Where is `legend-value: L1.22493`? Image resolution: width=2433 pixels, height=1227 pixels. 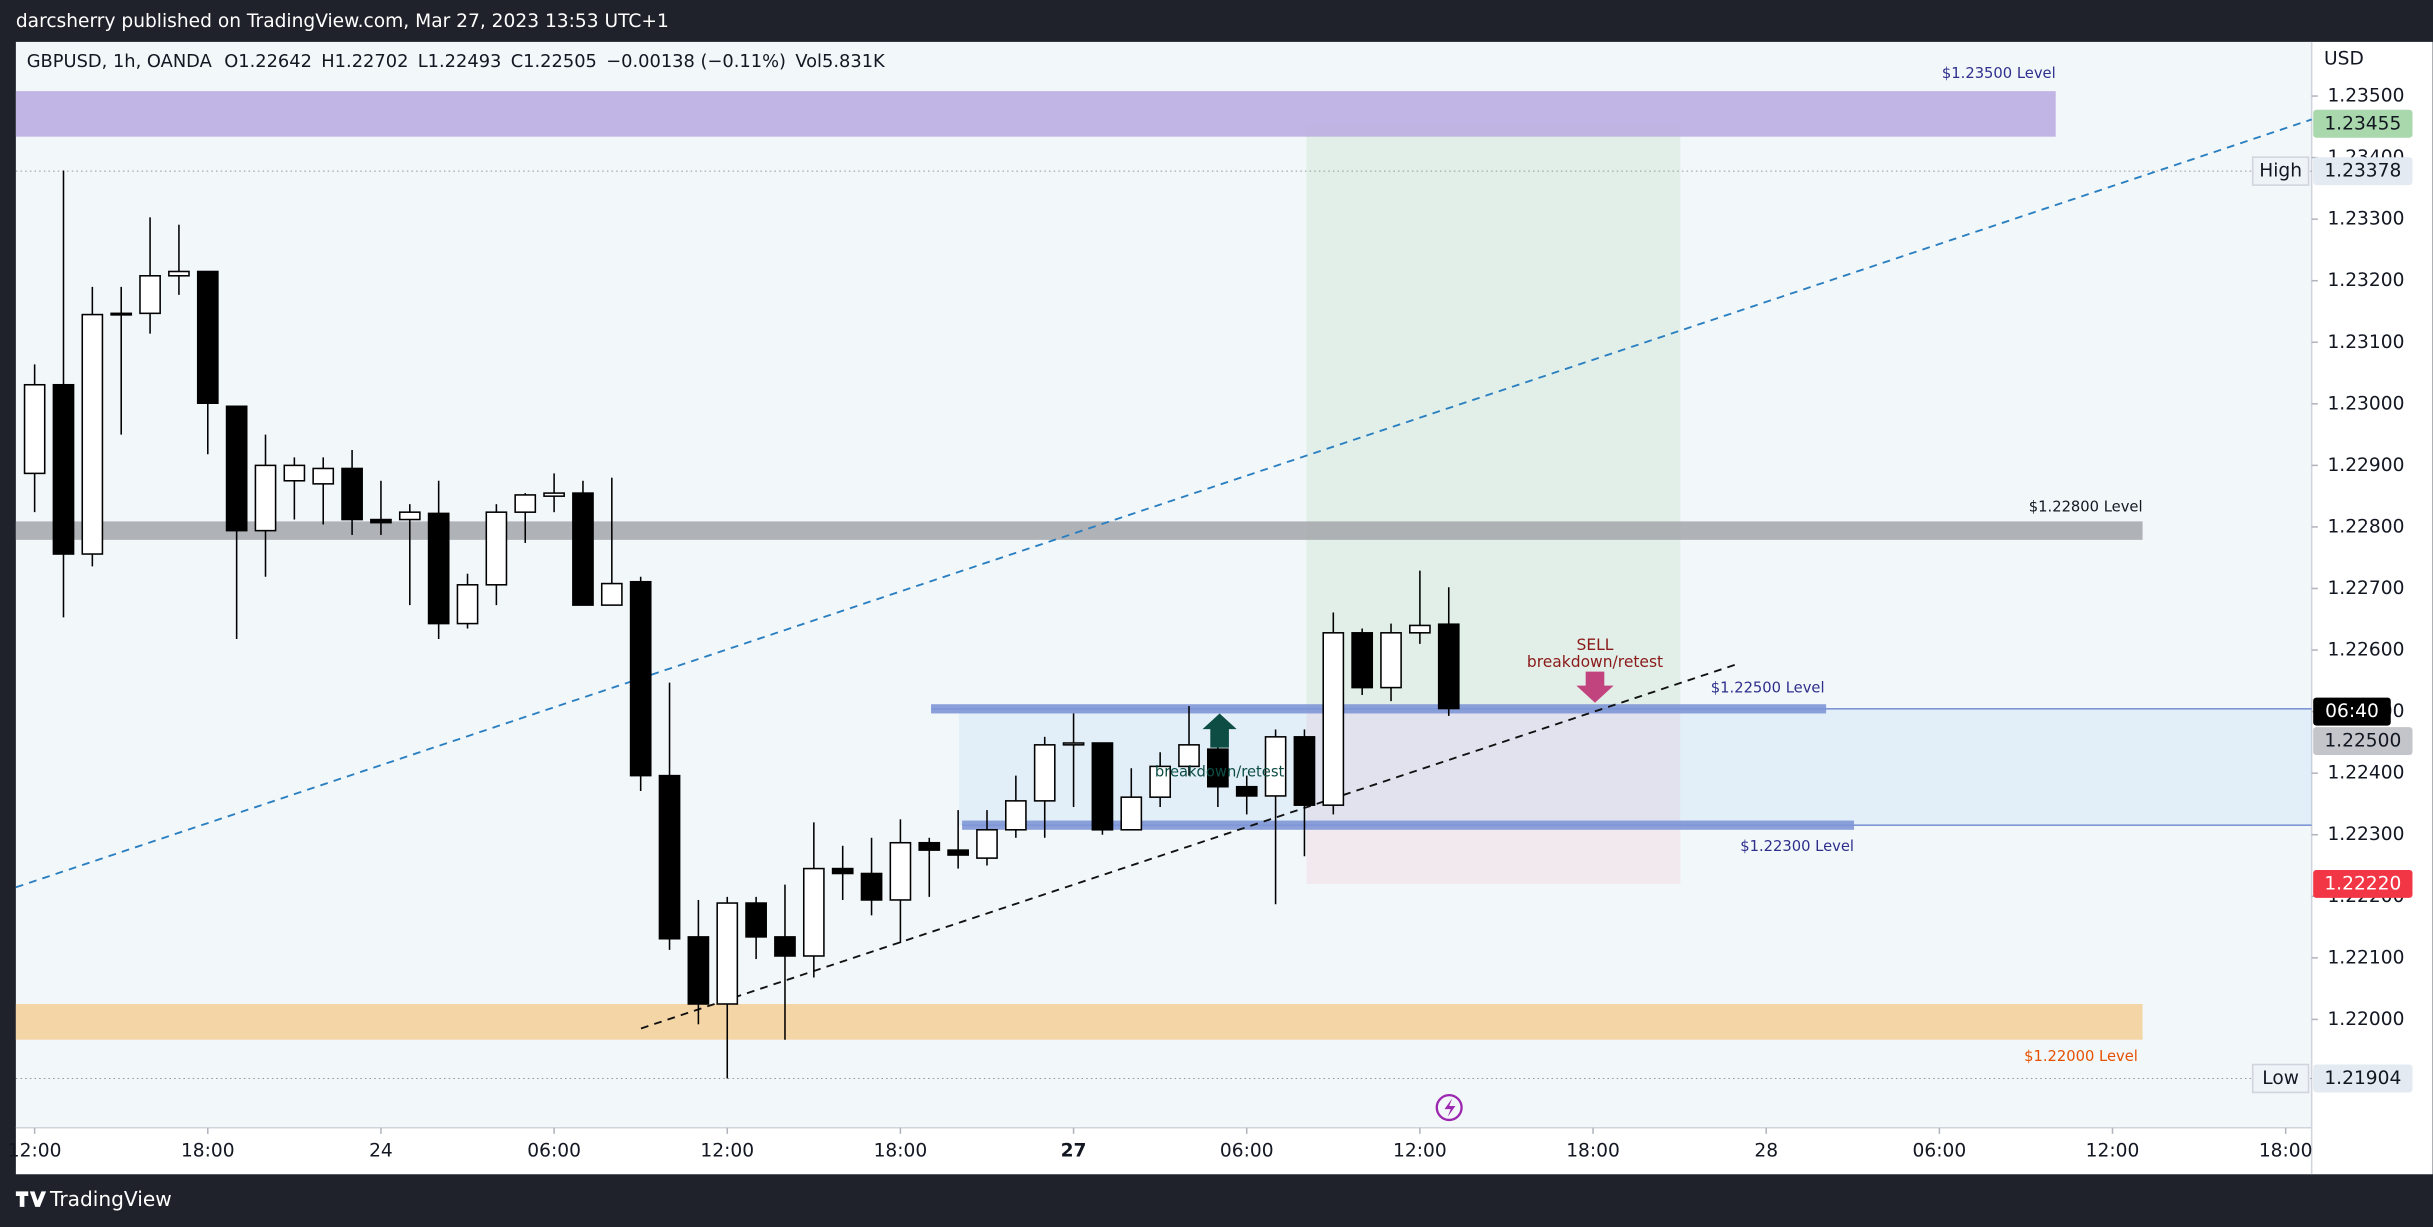 legend-value: L1.22493 is located at coordinates (460, 61).